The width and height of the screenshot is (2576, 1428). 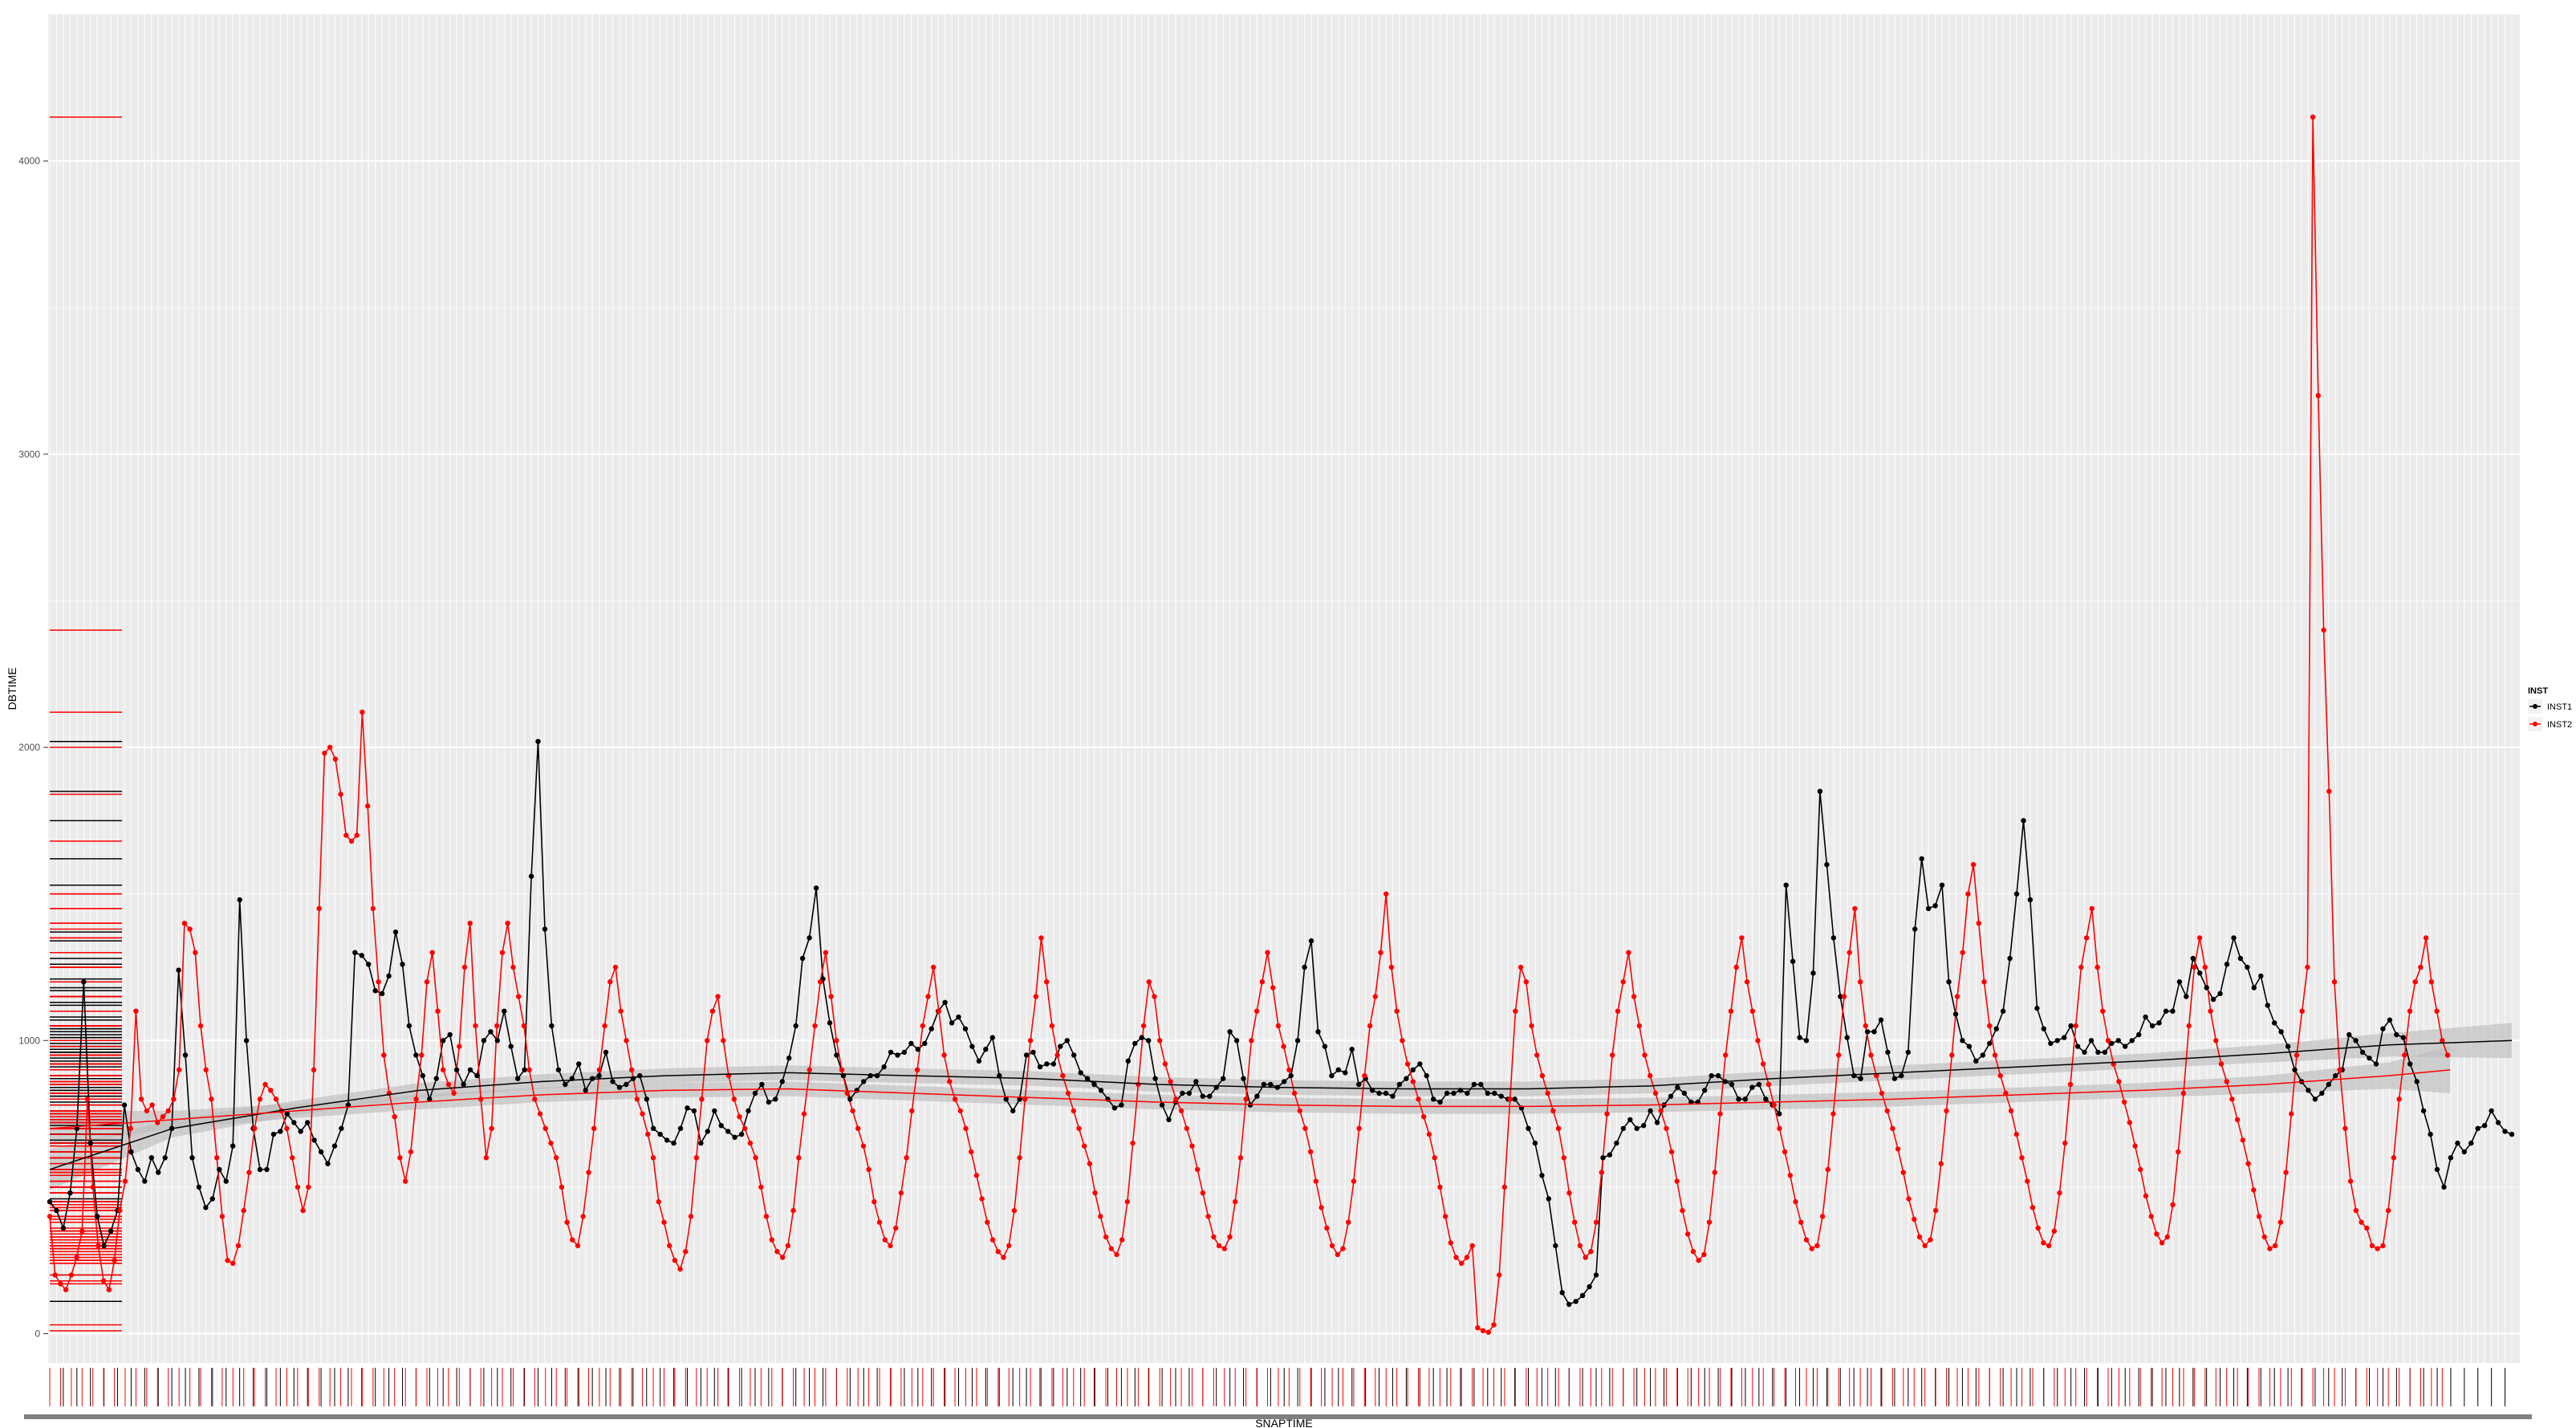 What do you see at coordinates (2550, 708) in the screenshot?
I see `legend: INST INST1 INST2` at bounding box center [2550, 708].